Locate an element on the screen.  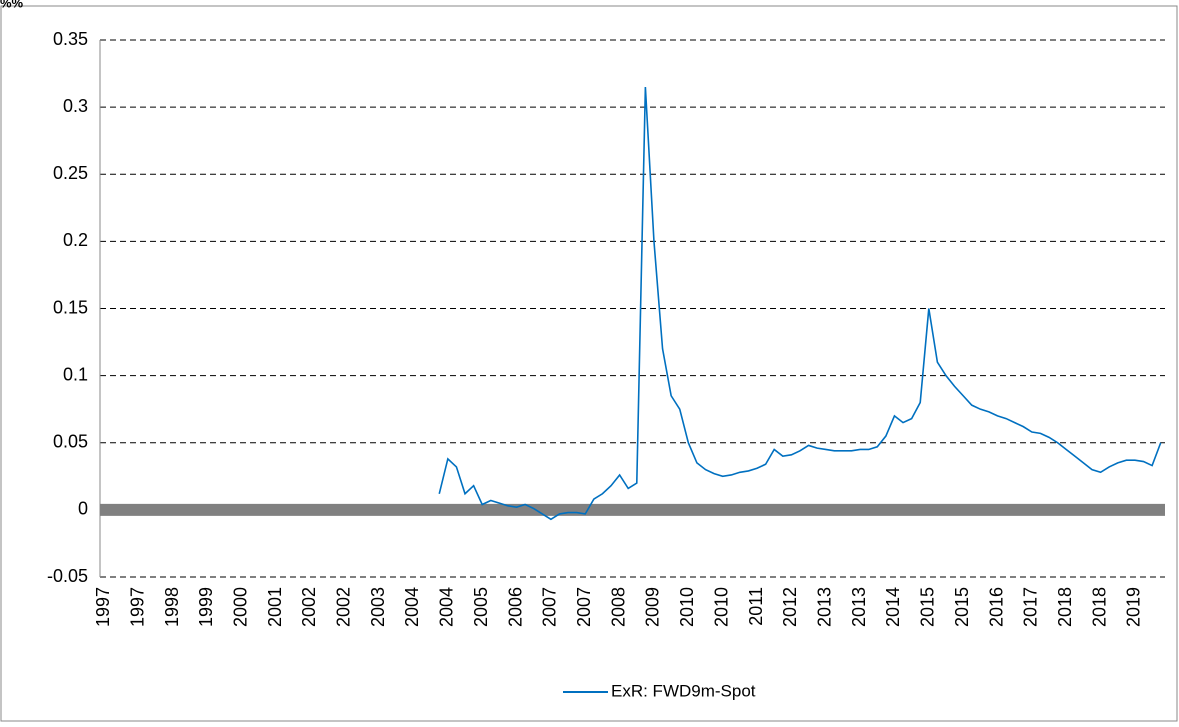
y-tick-label: 0.25 is located at coordinates (70, 173).